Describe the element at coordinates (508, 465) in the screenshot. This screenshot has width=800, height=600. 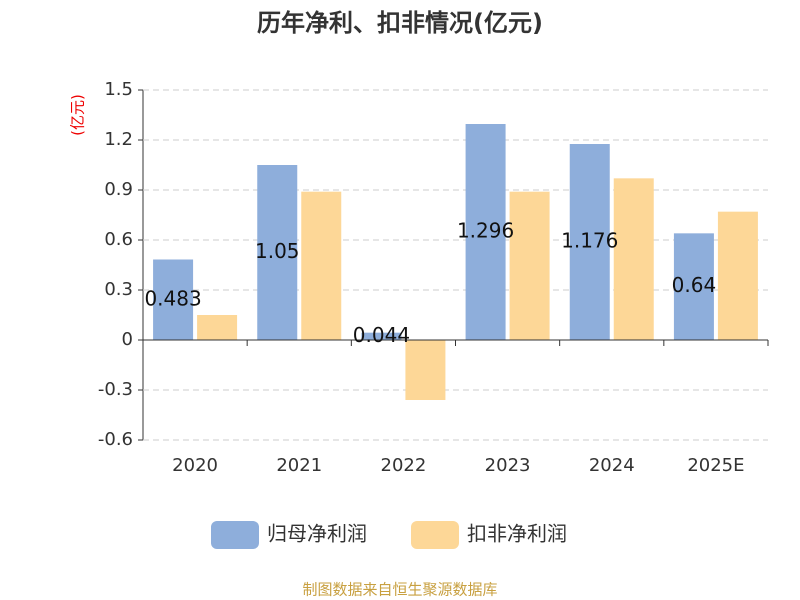
I see `x-tick-label: 2023` at that location.